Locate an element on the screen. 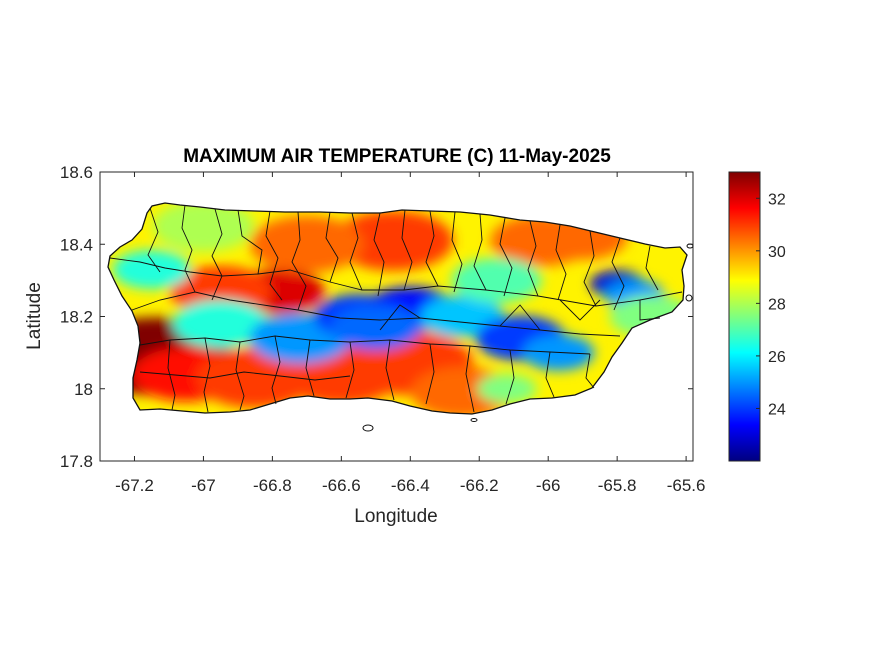  colorbar: 32 30 28 26 24 is located at coordinates (757, 316).